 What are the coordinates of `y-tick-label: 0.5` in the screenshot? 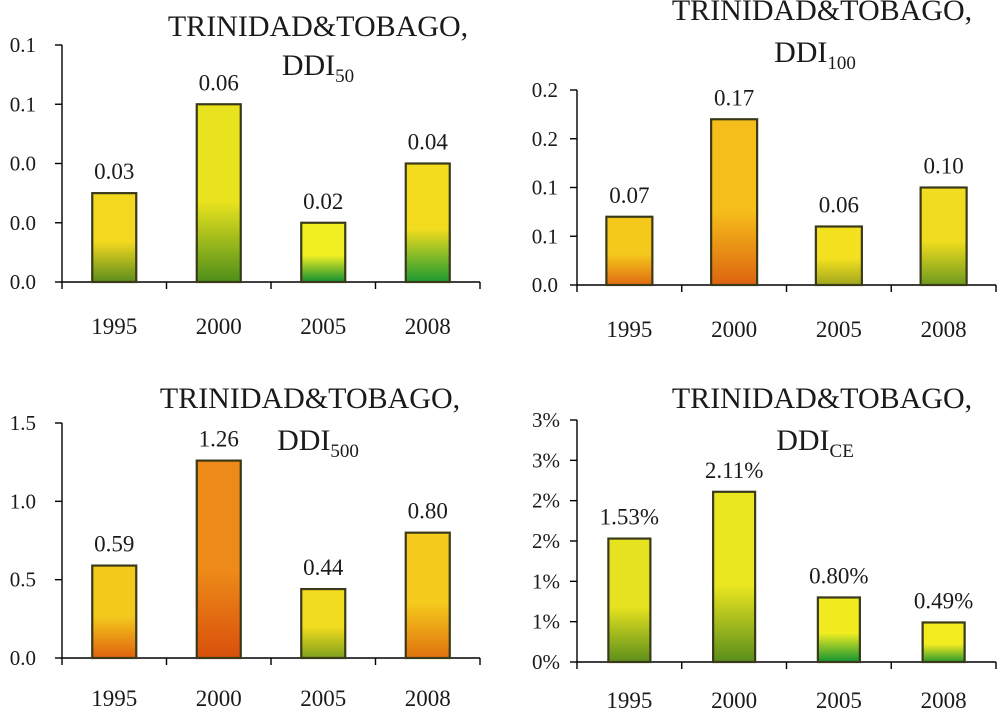 It's located at (23, 580).